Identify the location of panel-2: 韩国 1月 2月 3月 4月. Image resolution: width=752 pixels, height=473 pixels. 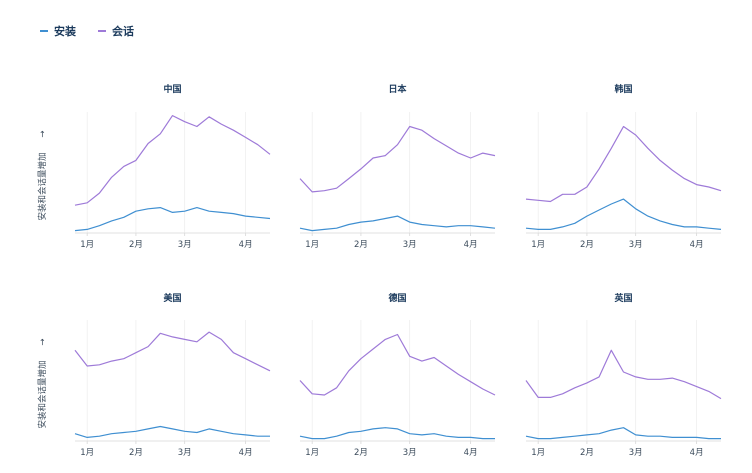
(623, 166).